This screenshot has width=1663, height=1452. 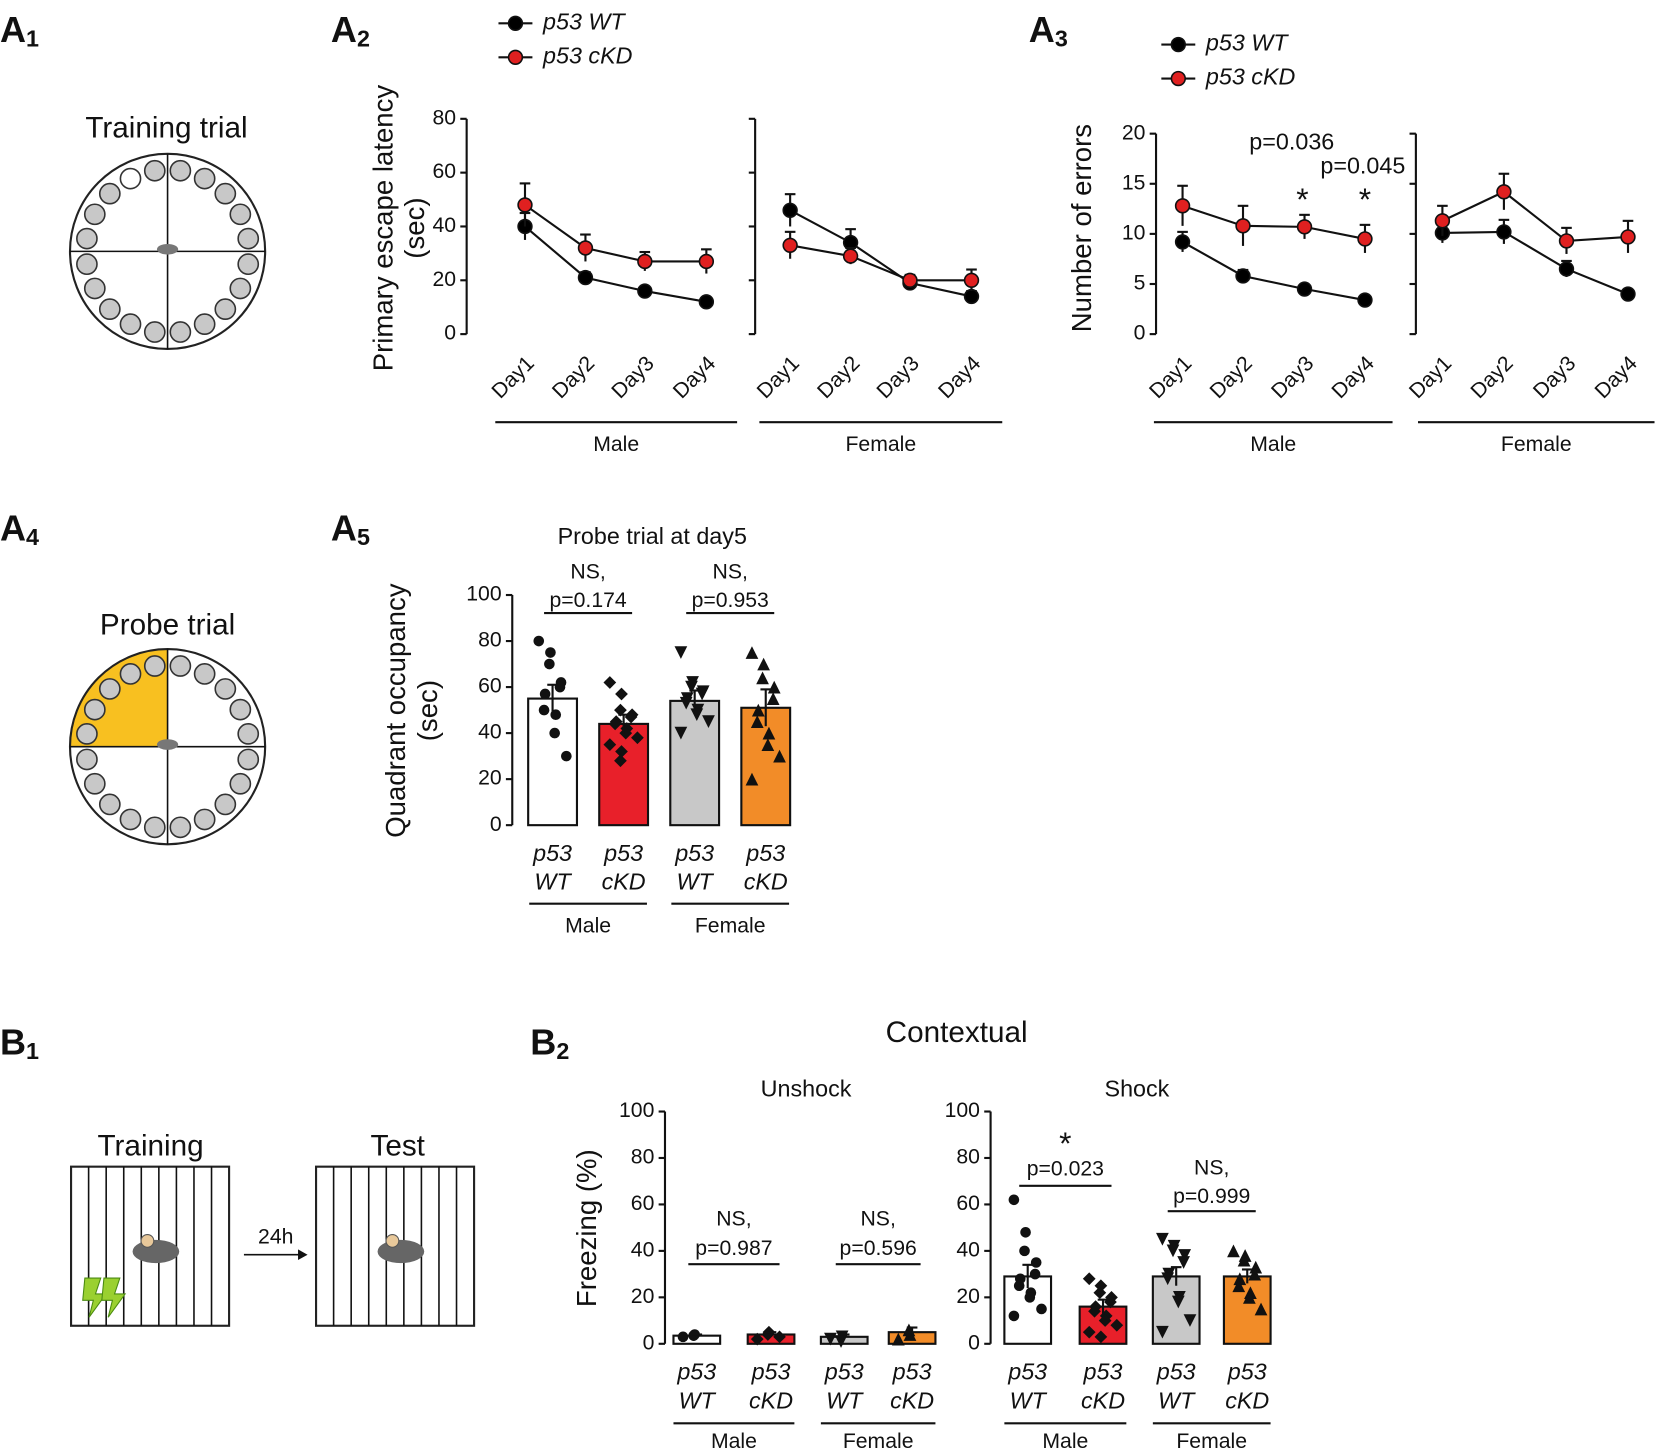 What do you see at coordinates (1137, 1088) in the screenshot?
I see `panel-title: Shock` at bounding box center [1137, 1088].